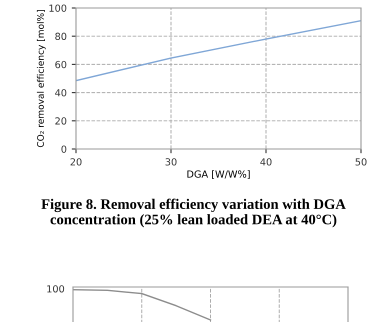 This screenshot has width=387, height=322. Describe the element at coordinates (60, 36) in the screenshot. I see `y-tick-label: 80` at that location.